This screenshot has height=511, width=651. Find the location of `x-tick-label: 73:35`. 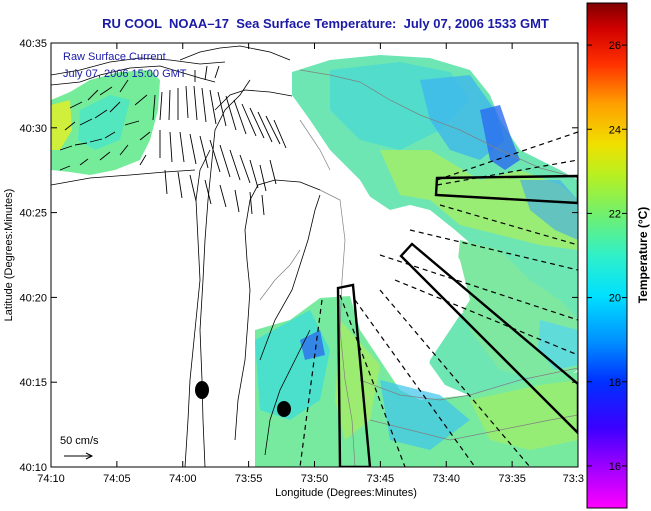

x-tick-label: 73:35 is located at coordinates (512, 479).